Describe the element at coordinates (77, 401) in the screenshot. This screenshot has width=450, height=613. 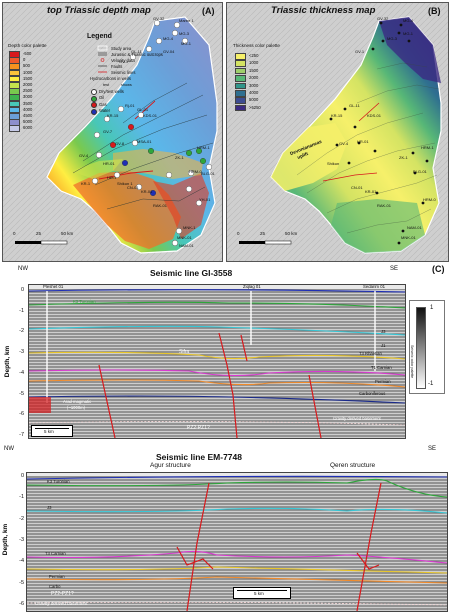
I see `seismic1-box-arad: Arad magmatic` at that location.